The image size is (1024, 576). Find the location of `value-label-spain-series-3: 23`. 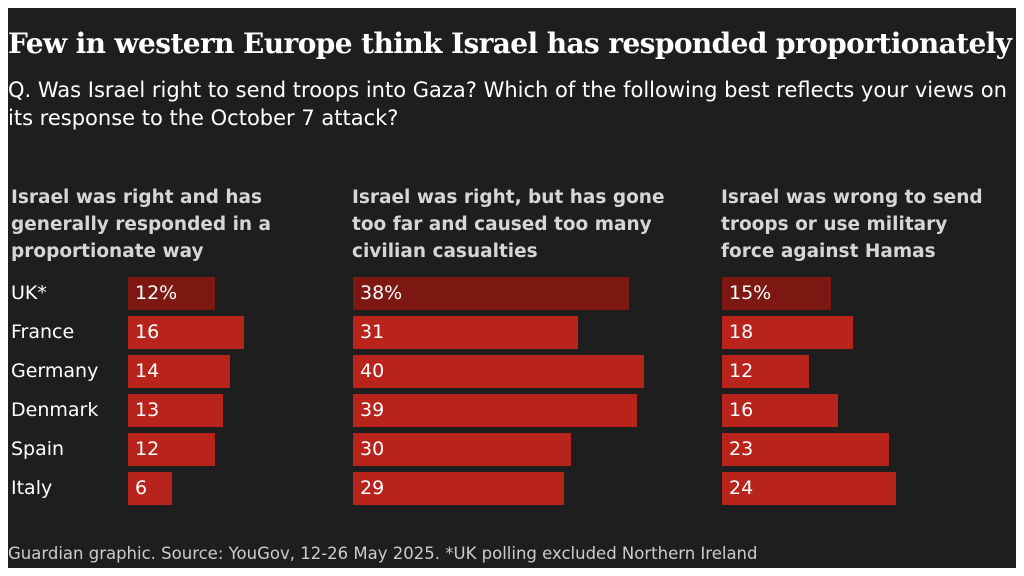

value-label-spain-series-3: 23 is located at coordinates (741, 449).